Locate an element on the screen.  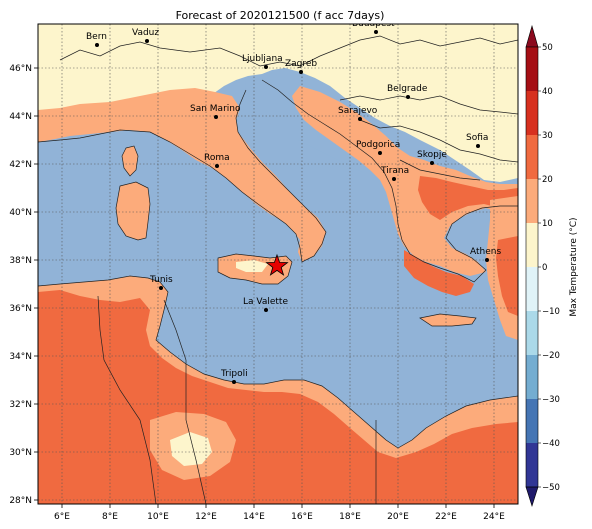
colorbar-tick-20: 20 is located at coordinates (547, 180).